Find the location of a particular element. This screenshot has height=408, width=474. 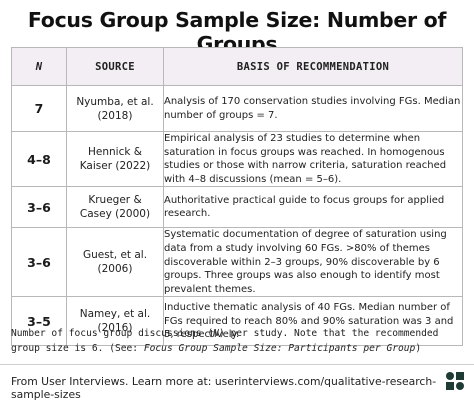

source-line: Namey, et al. is located at coordinates (115, 314).